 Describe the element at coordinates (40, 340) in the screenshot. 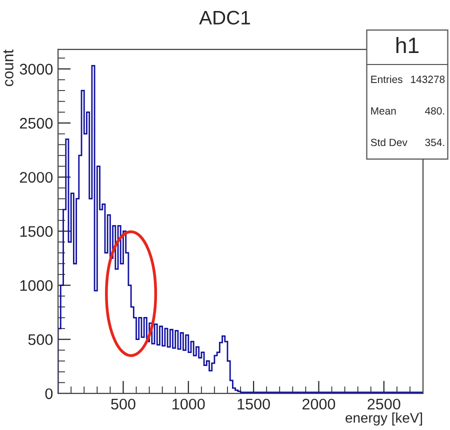

I see `y-tick-label: 500` at that location.